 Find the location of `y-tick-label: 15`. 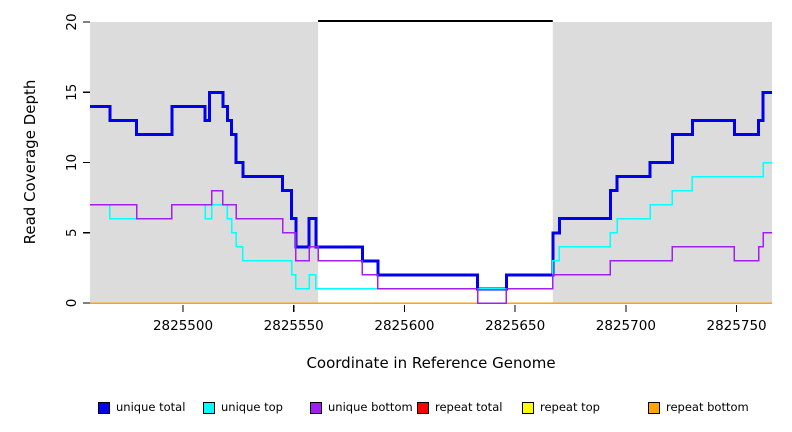

y-tick-label: 15 is located at coordinates (72, 92).